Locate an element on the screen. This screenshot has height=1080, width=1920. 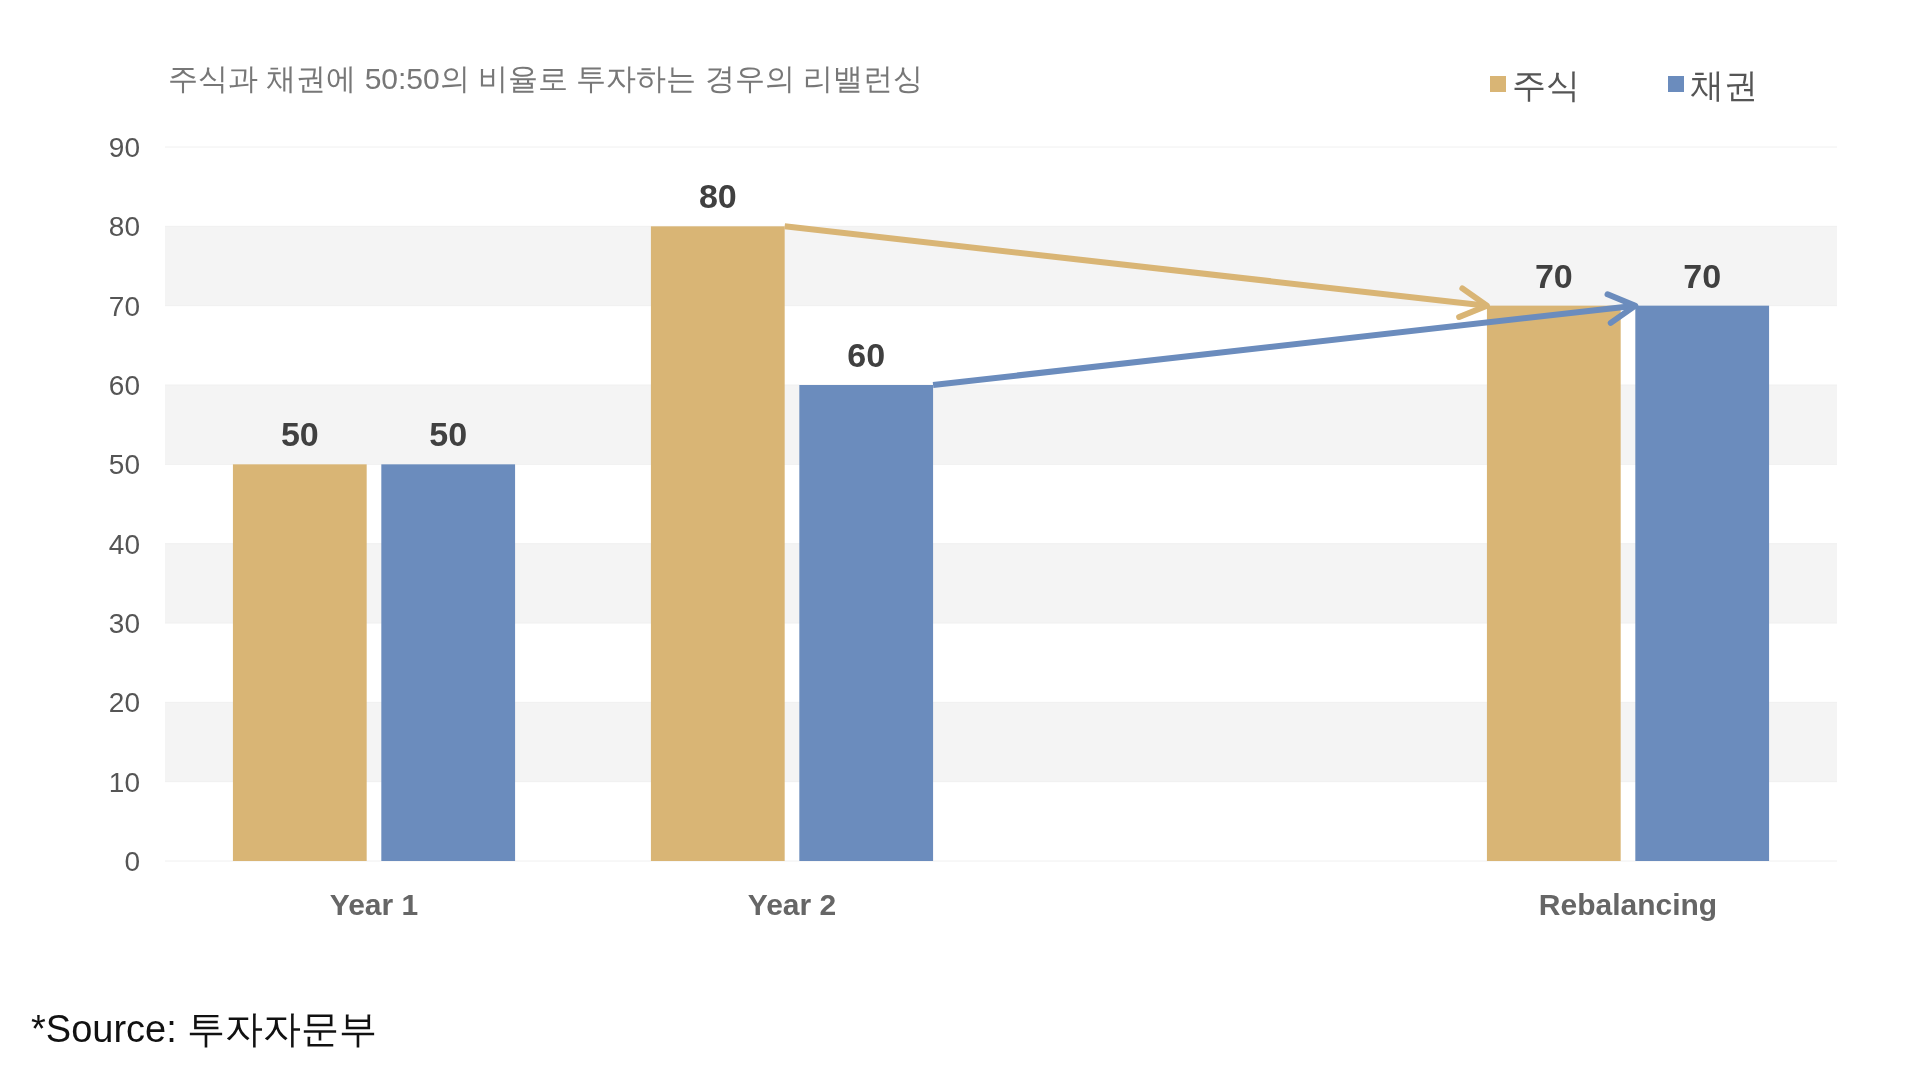
y-tick-label: 20 is located at coordinates (124, 703).